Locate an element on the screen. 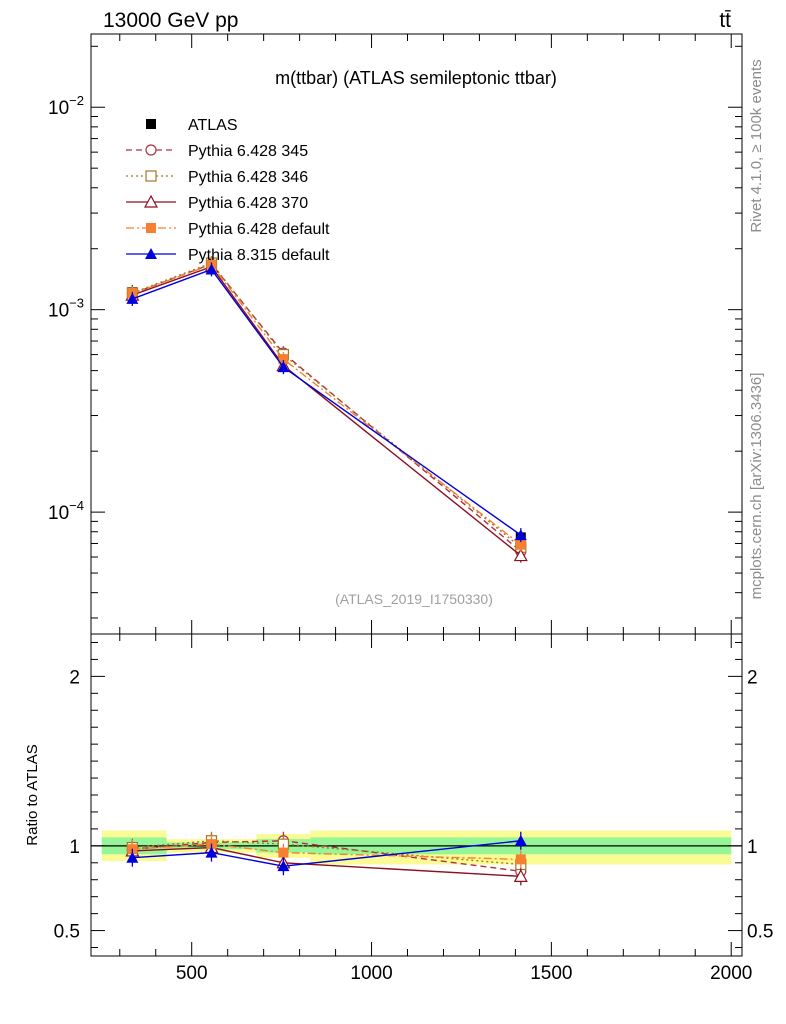  main-y-tick-label: 10⁻³ is located at coordinates (66, 309).